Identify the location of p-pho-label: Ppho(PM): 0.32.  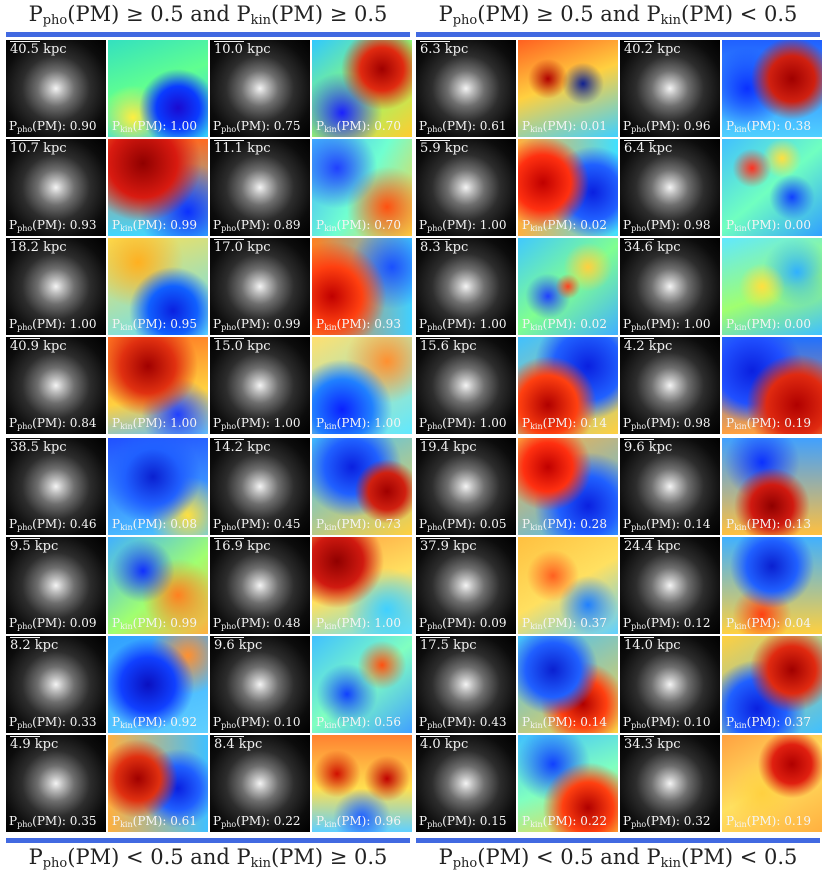
(667, 821).